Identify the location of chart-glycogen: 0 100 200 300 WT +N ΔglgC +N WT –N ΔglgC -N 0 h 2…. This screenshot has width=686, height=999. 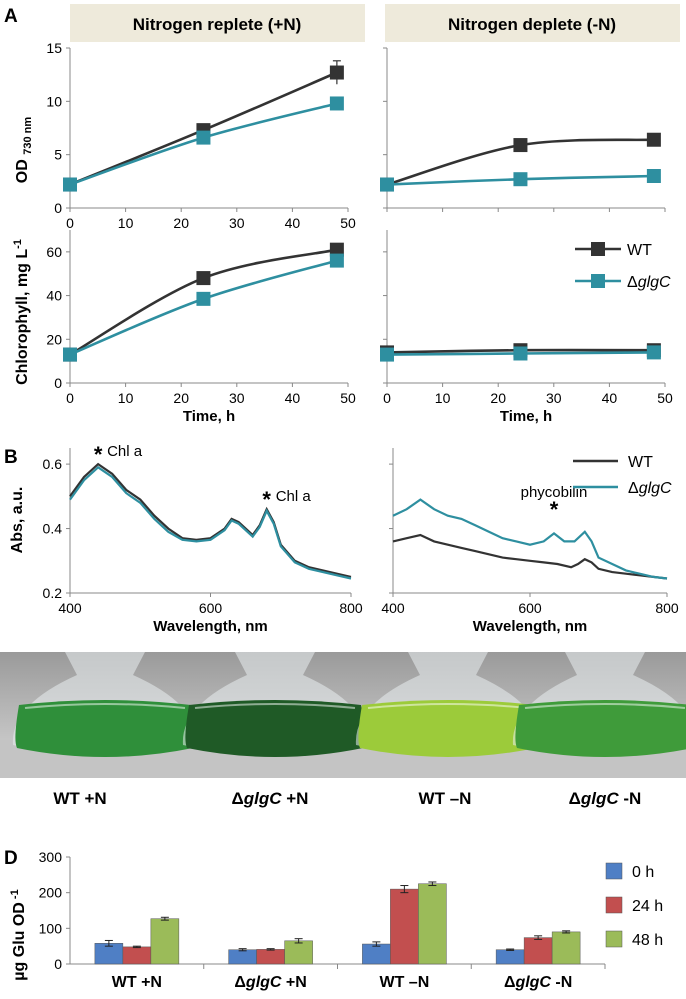
(351, 920).